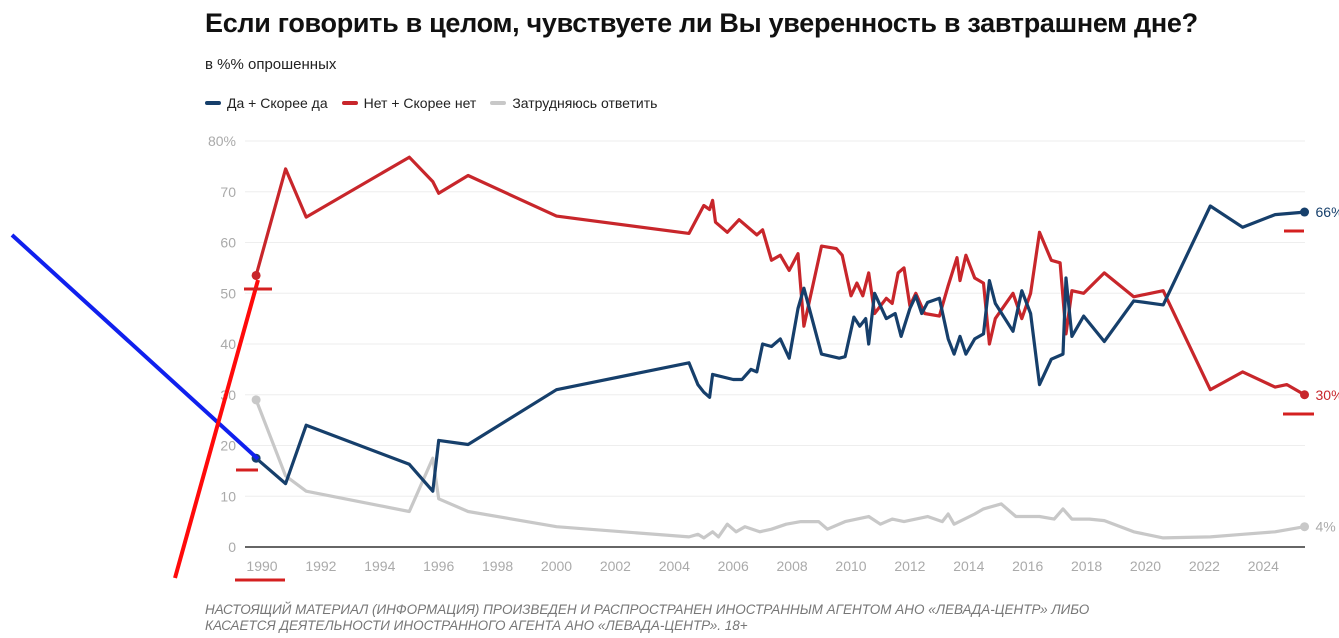 The height and width of the screenshot is (638, 1339). Describe the element at coordinates (1145, 566) in the screenshot. I see `x-tick-label: 2020` at that location.